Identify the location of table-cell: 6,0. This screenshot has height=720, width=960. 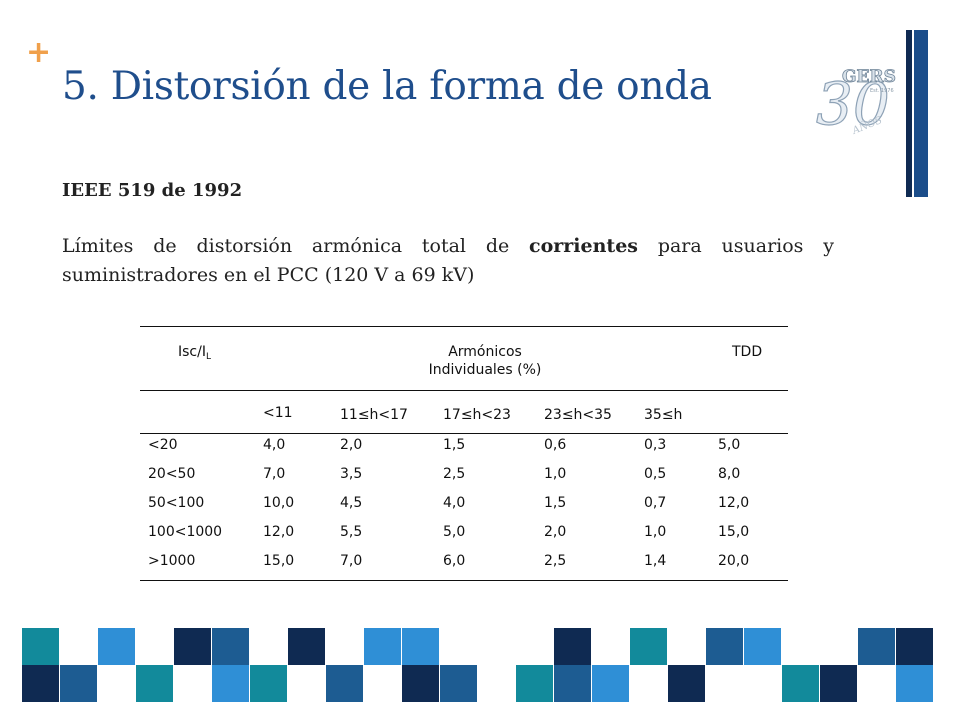
(454, 561).